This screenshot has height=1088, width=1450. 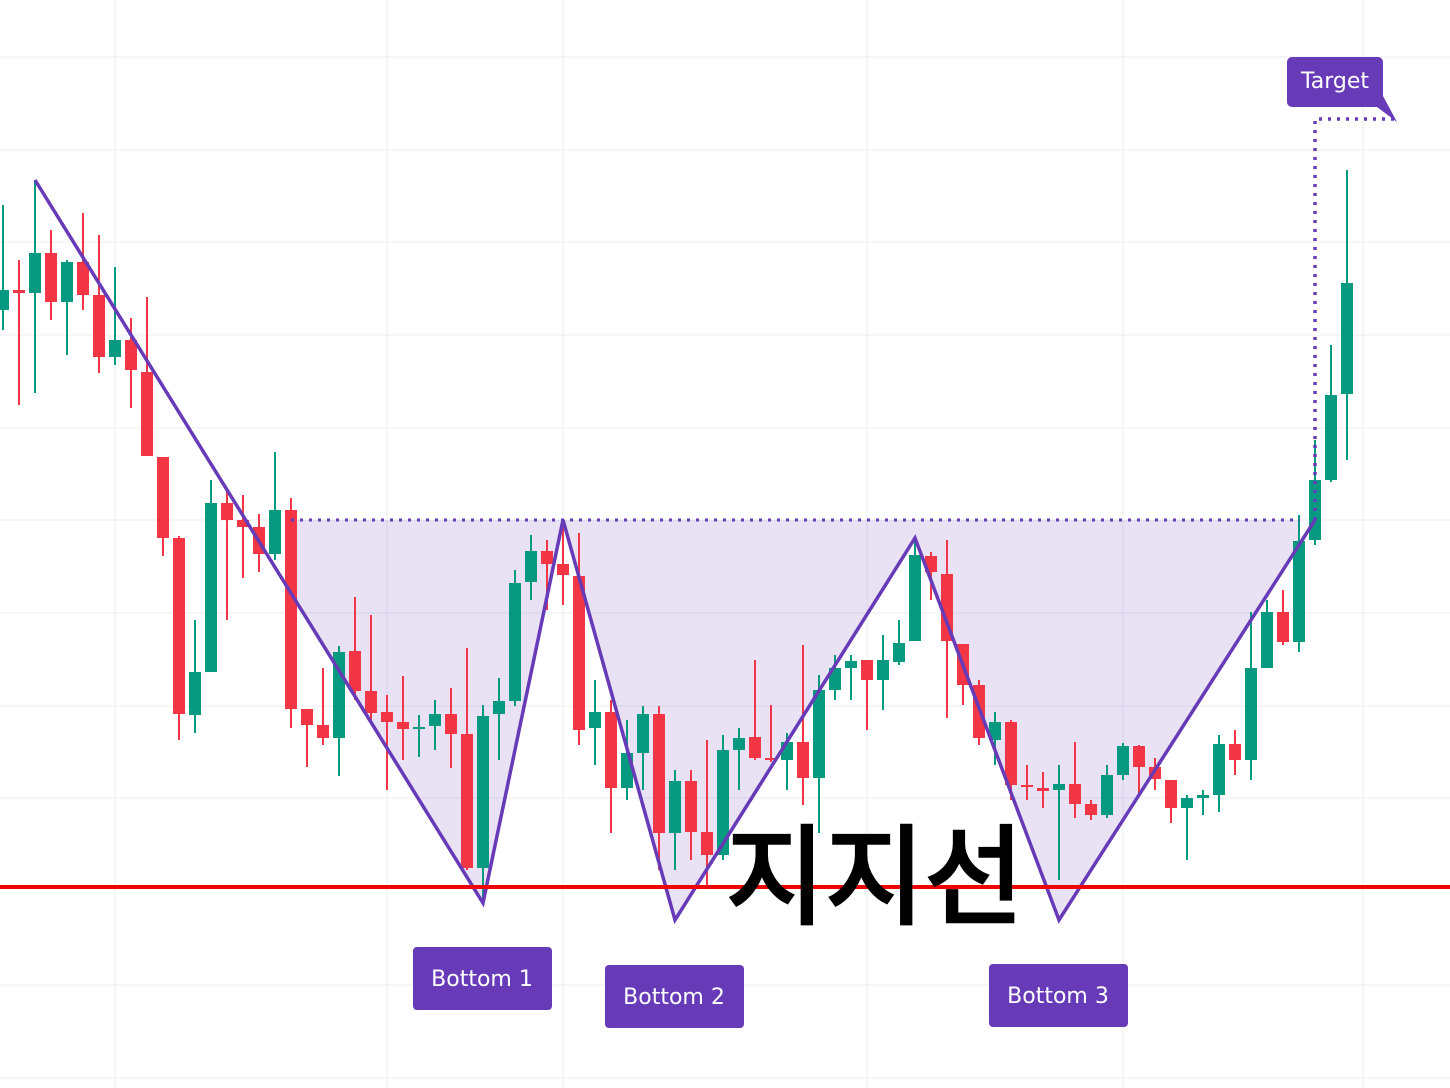 I want to click on target-box, so click(x=1342, y=89).